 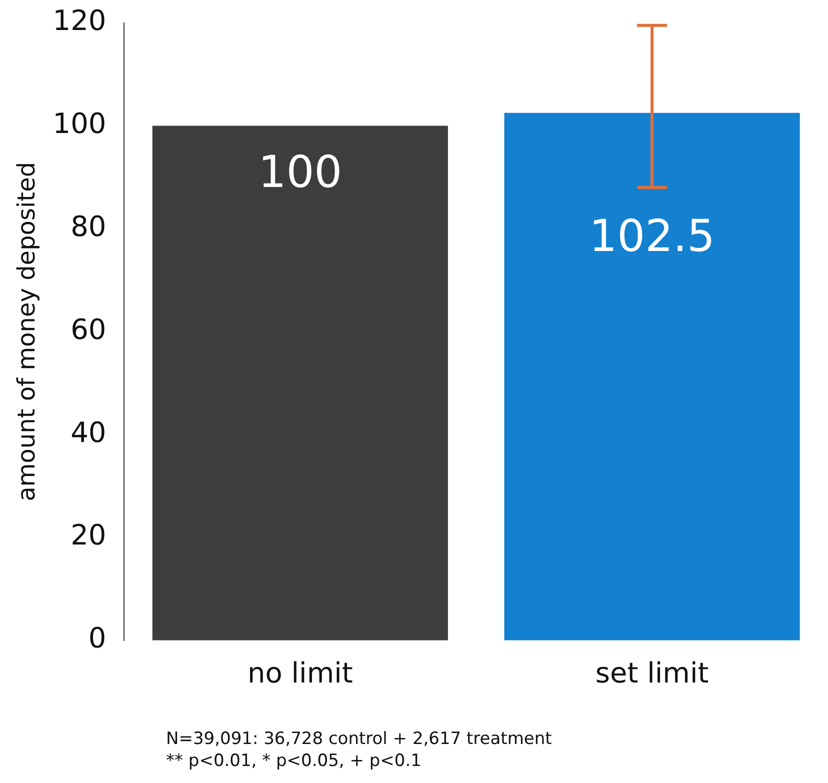 What do you see at coordinates (294, 761) in the screenshot?
I see `text: ** p<0.01, * p<0.05, + p<0.1` at bounding box center [294, 761].